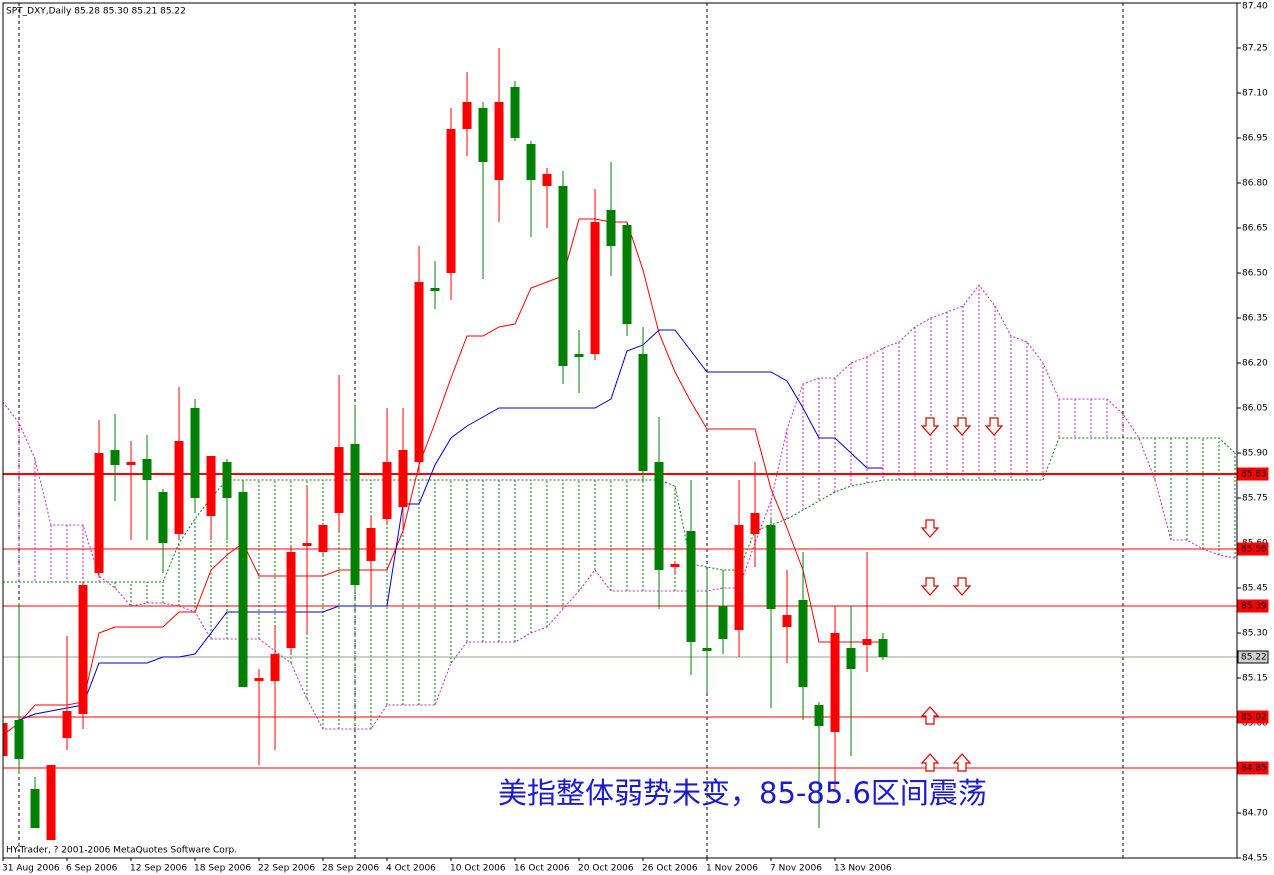 The height and width of the screenshot is (875, 1274). I want to click on x-tick-label: 6 Sep 2006, so click(92, 869).